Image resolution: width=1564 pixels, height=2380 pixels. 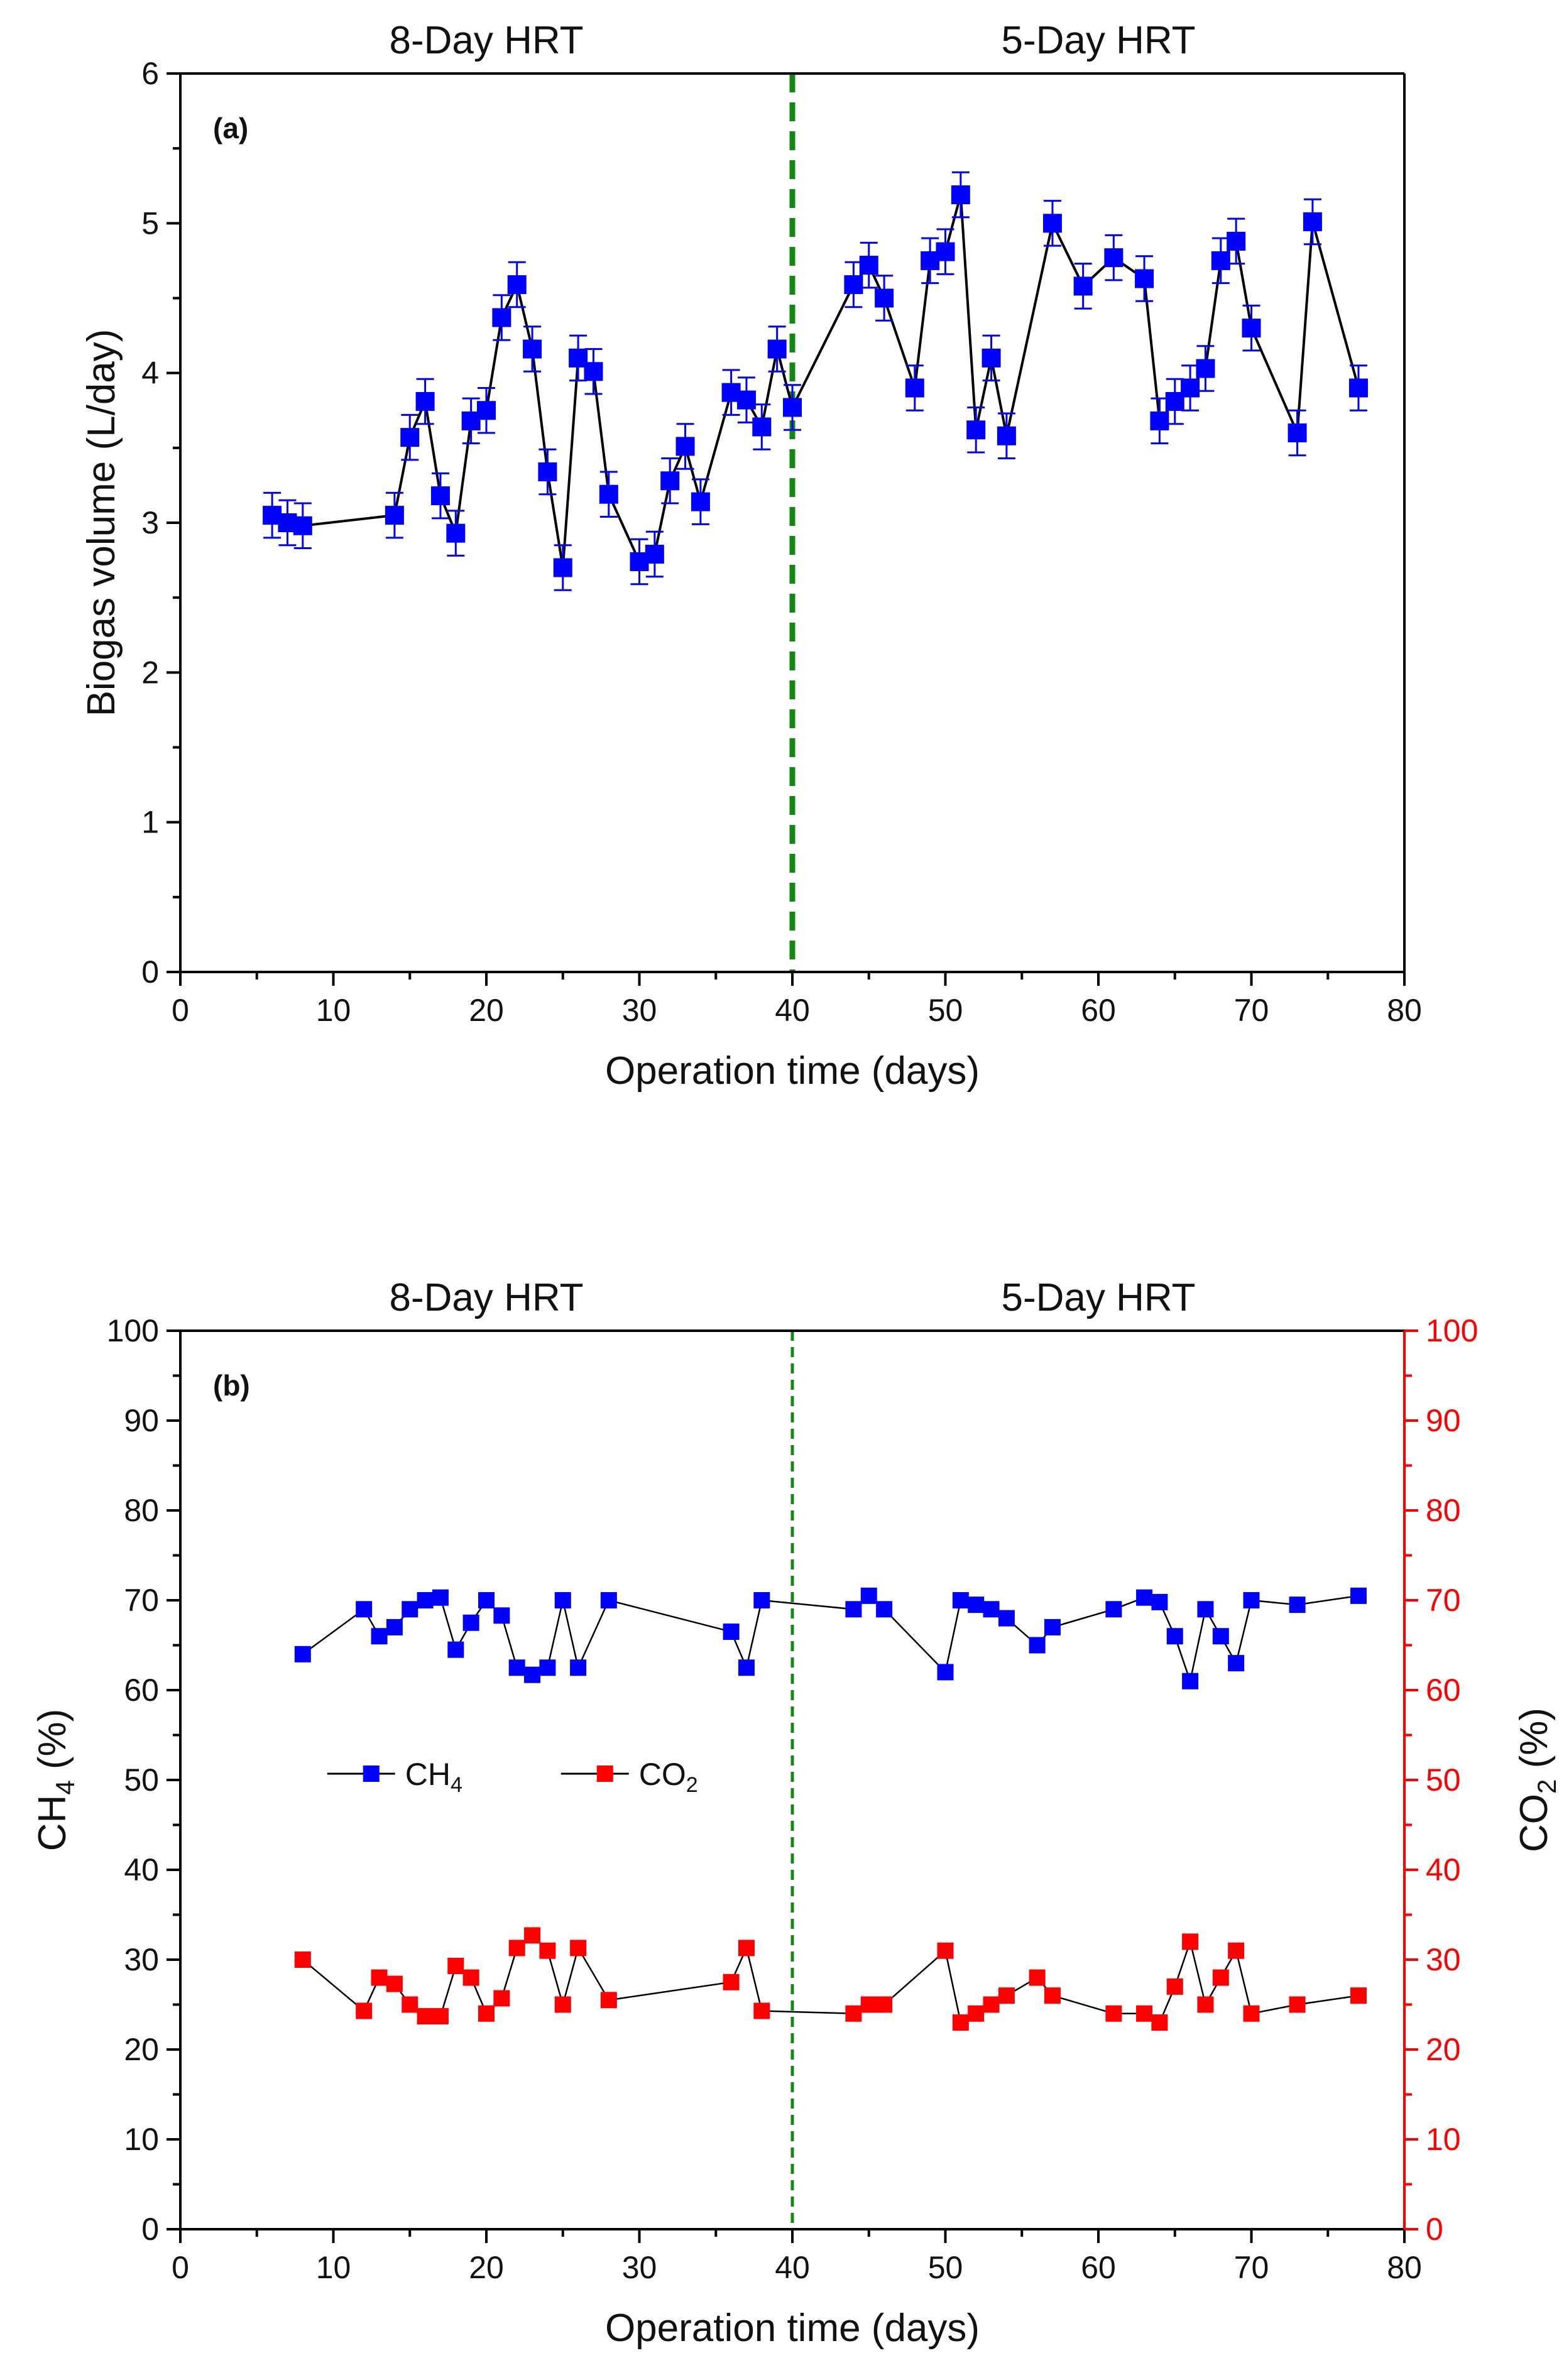 What do you see at coordinates (55, 1780) in the screenshot?
I see `y-left-axis-title-group: CH4 (%)` at bounding box center [55, 1780].